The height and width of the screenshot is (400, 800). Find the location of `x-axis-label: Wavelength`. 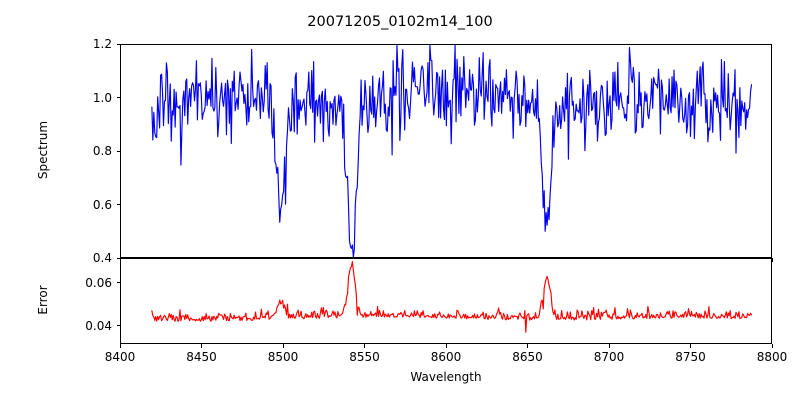

x-axis-label: Wavelength is located at coordinates (446, 377).